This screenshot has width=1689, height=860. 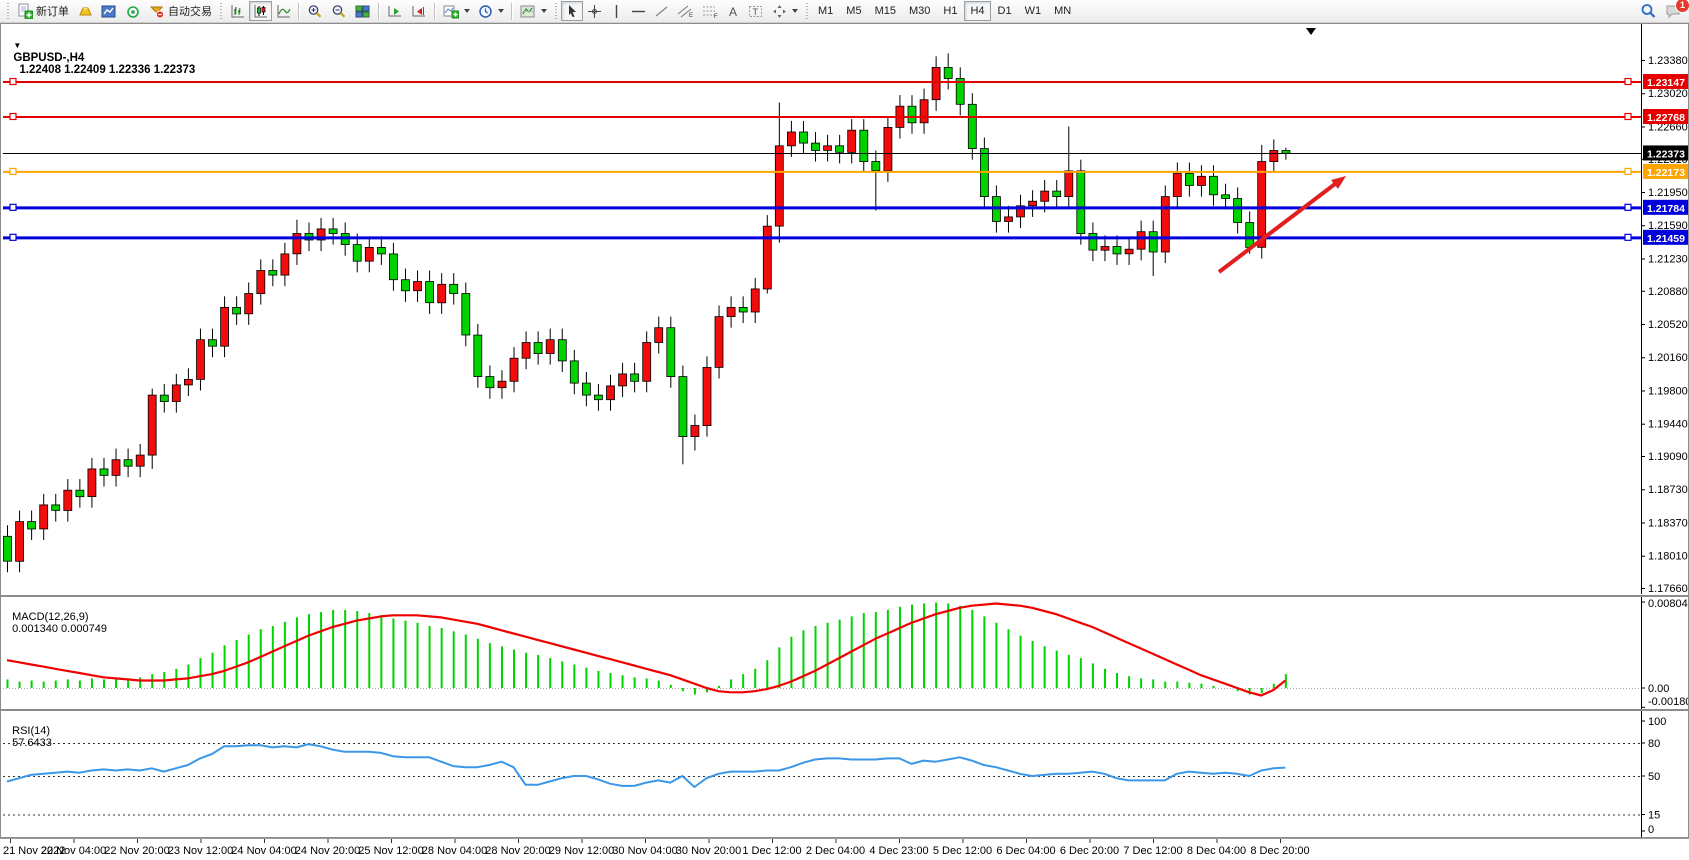 I want to click on market-watch-button, so click(x=85, y=11).